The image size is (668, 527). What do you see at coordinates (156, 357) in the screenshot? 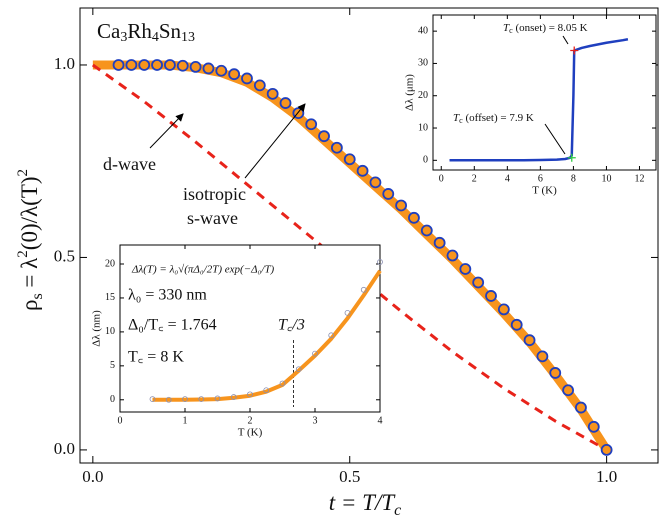
I see `annotation: T꜀ = 8 K` at bounding box center [156, 357].